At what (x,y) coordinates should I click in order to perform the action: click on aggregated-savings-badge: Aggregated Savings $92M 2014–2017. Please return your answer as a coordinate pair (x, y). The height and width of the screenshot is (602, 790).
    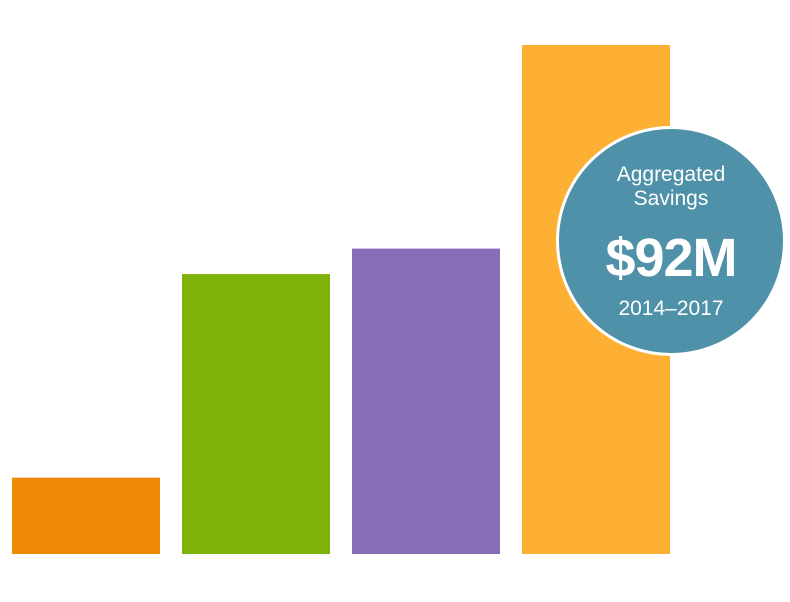
    Looking at the image, I should click on (671, 241).